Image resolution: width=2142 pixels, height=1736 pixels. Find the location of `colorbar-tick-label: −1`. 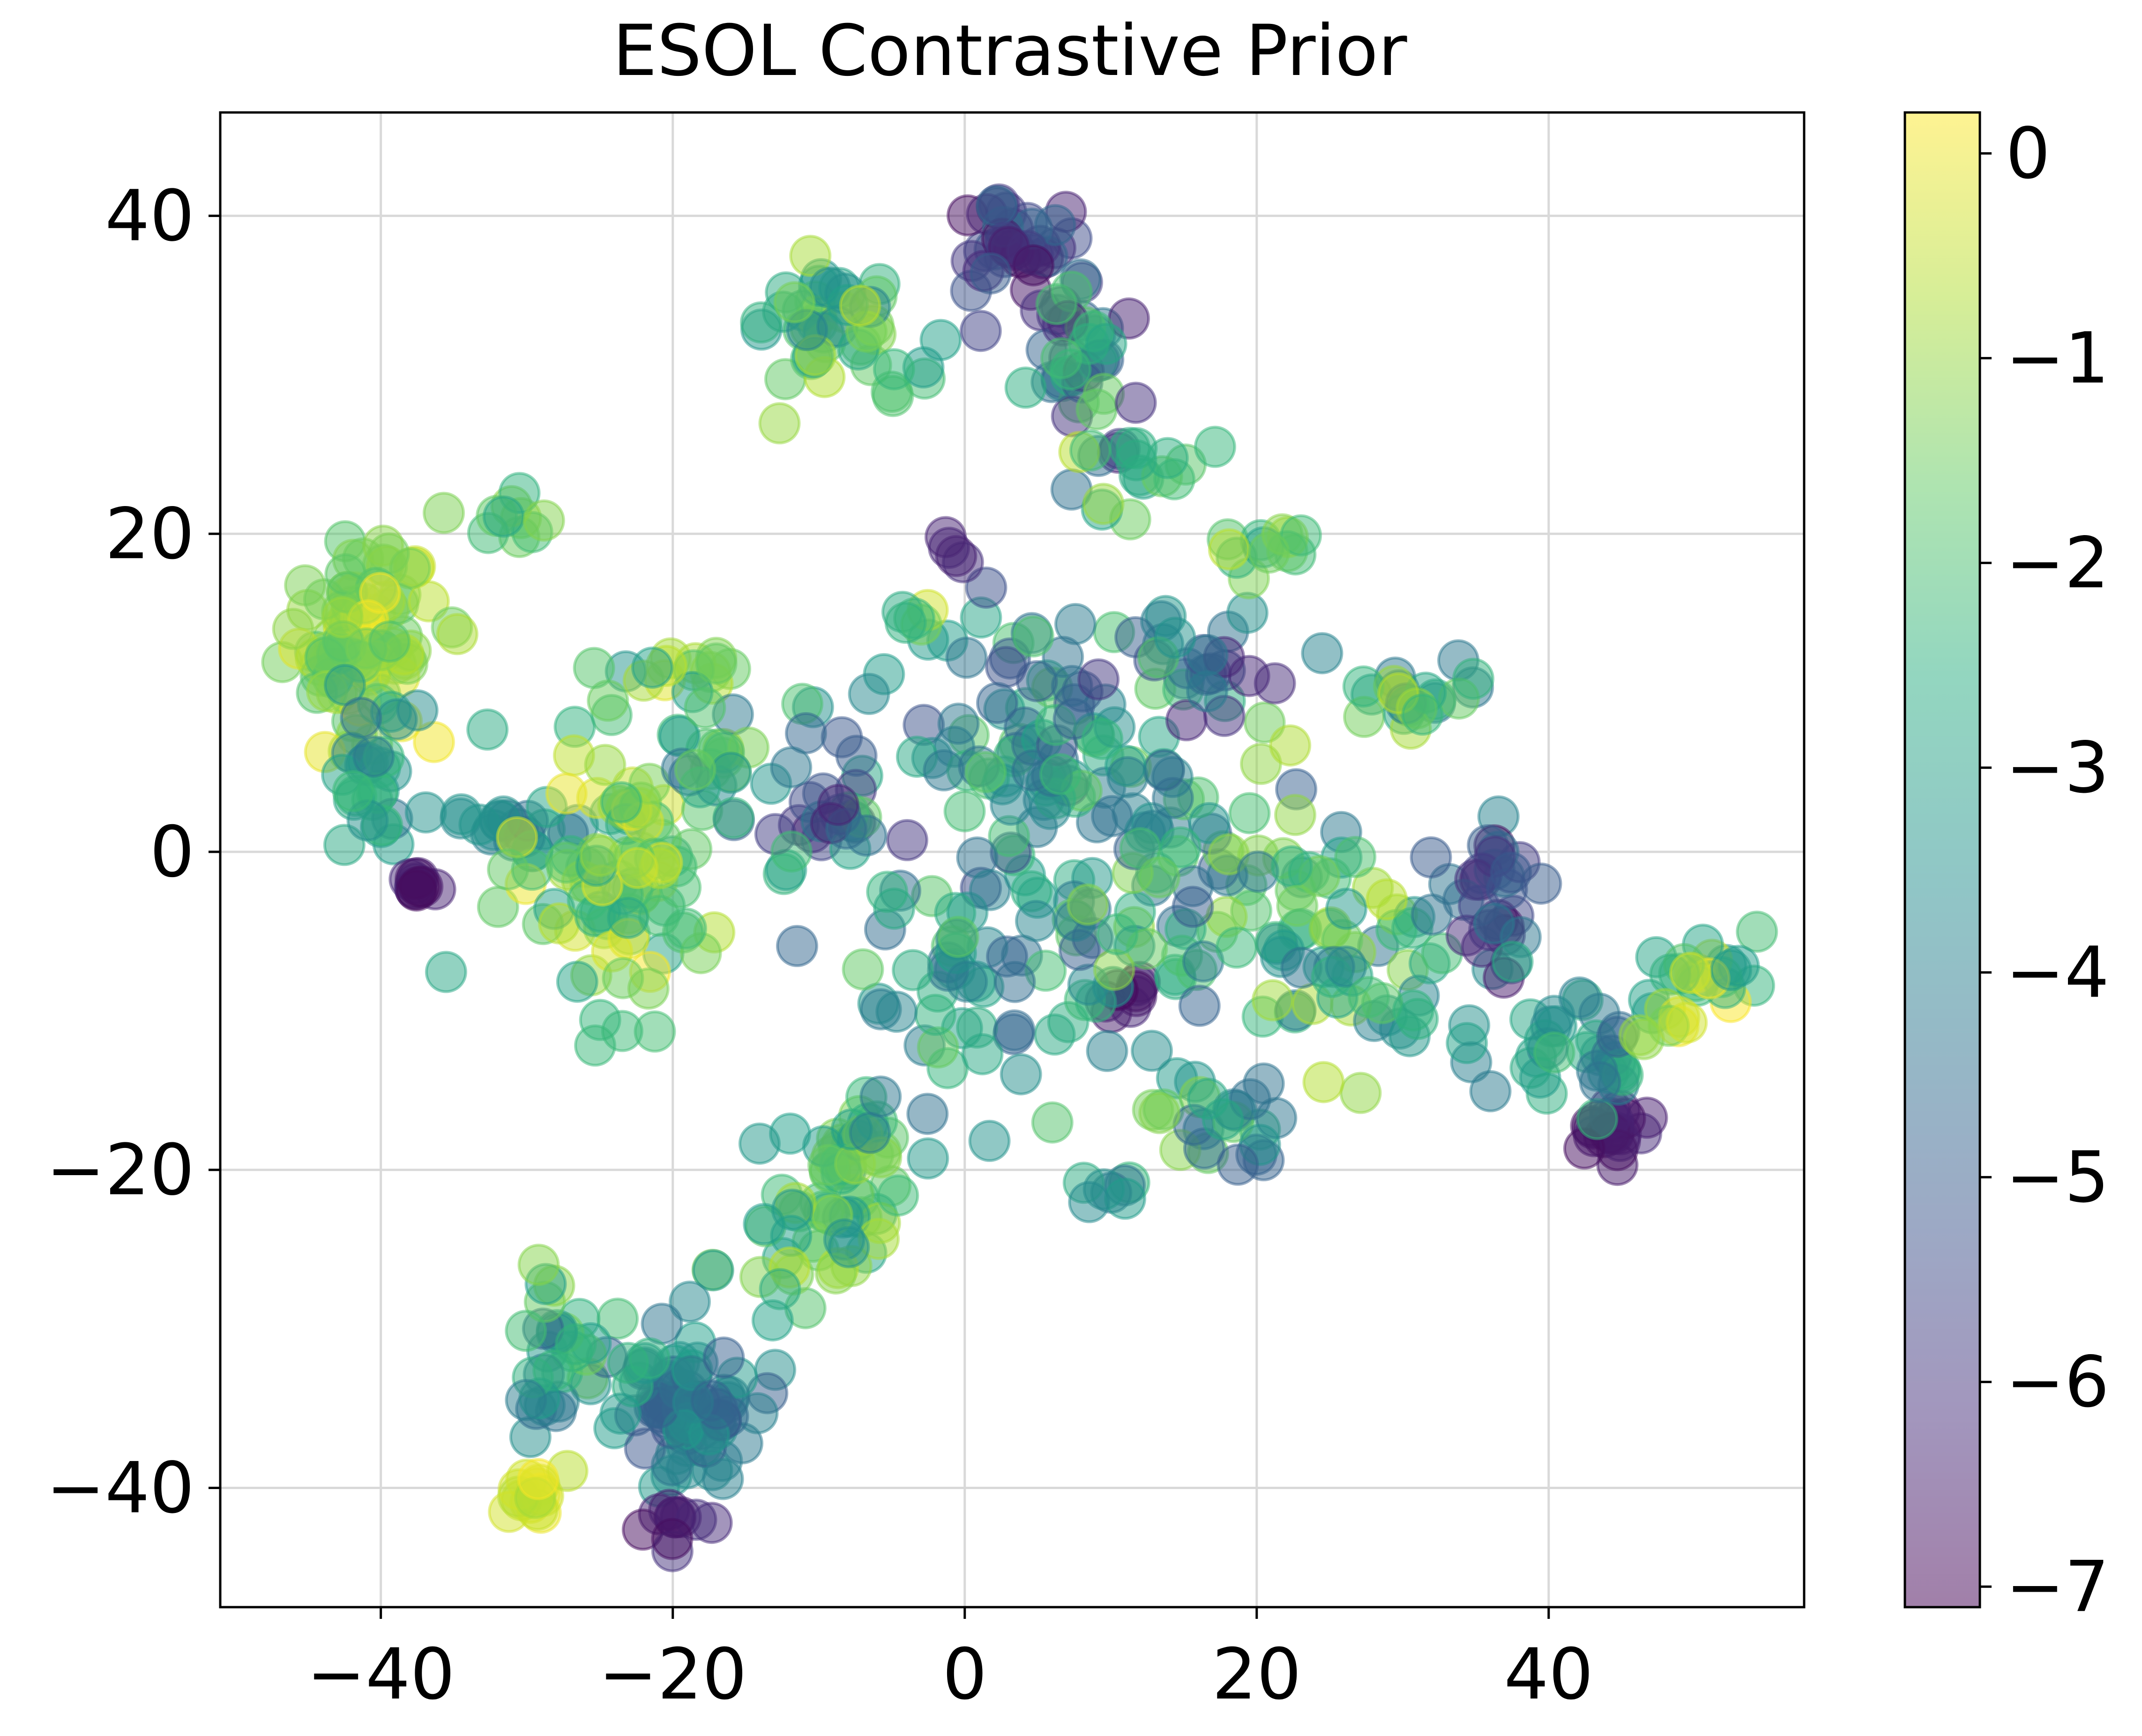

colorbar-tick-label: −1 is located at coordinates (2057, 358).